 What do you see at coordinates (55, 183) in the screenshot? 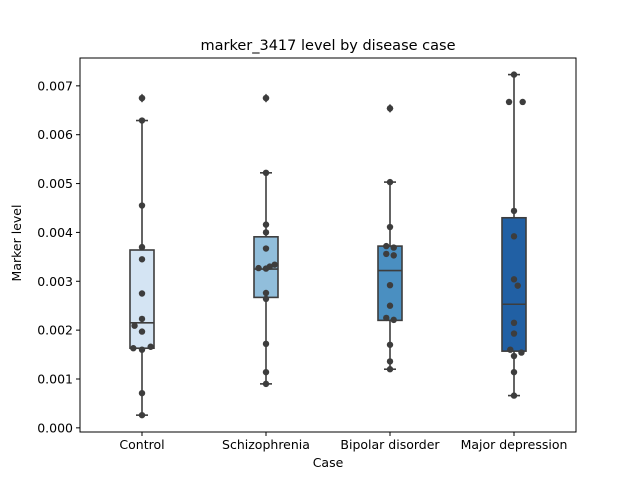
I see `y-tick-label-5: 0.005` at bounding box center [55, 183].